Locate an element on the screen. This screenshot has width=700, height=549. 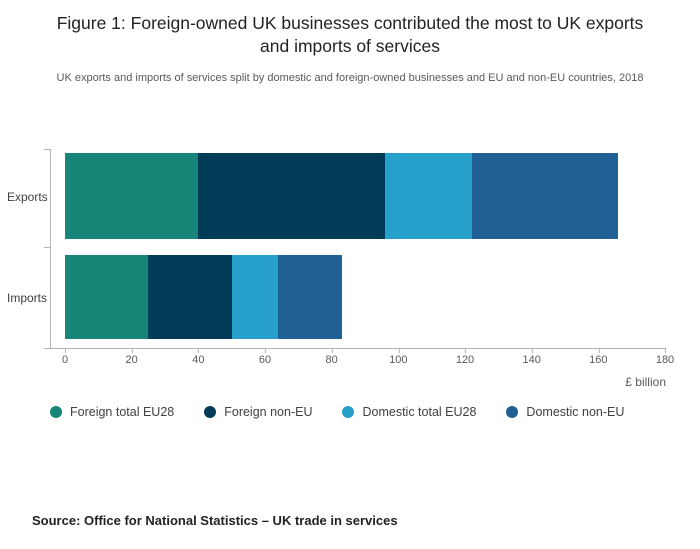
legend-item-foreign-total-eu28: Foreign total EU28 is located at coordinates (112, 412).